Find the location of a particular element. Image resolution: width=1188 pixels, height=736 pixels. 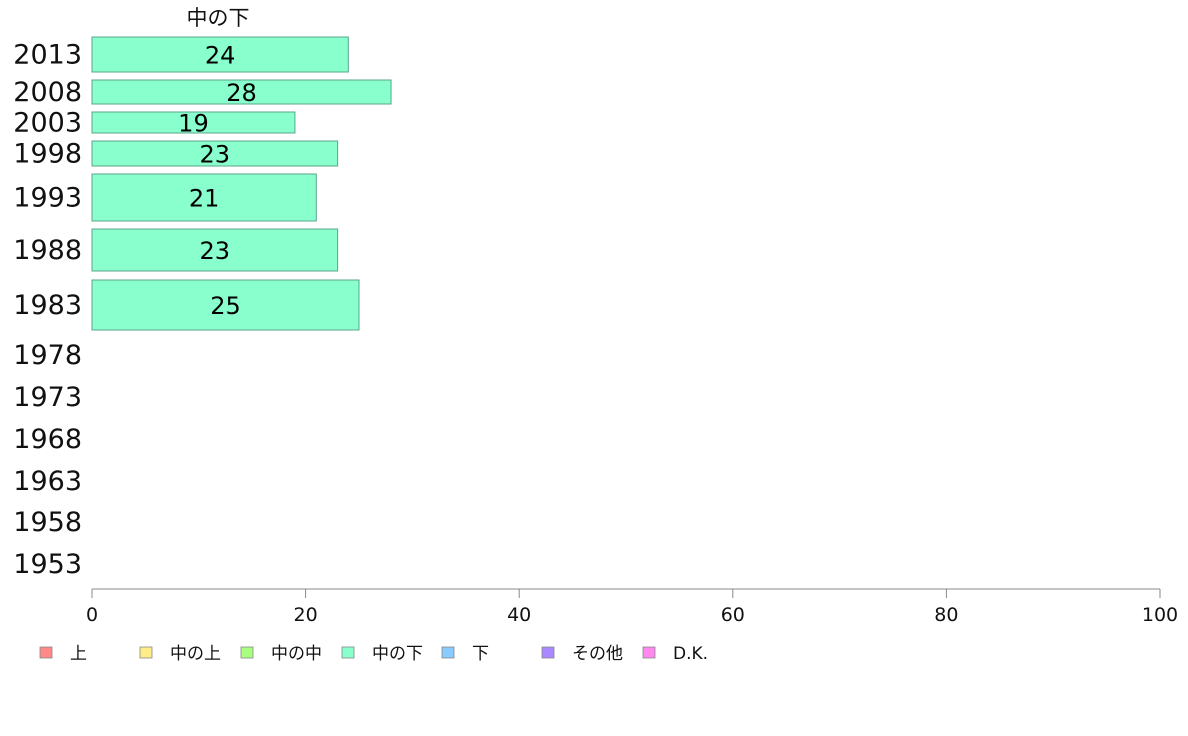

y-tick-label: 1993 is located at coordinates (47, 198).